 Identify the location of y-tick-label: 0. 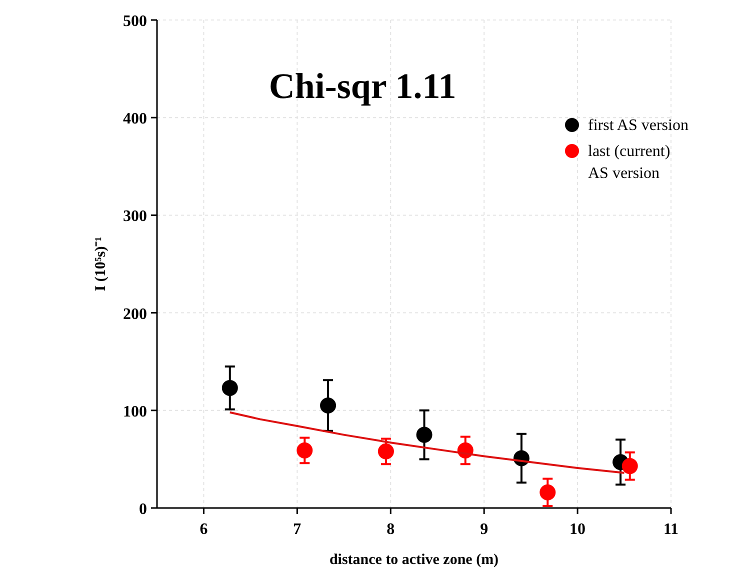
(143, 509).